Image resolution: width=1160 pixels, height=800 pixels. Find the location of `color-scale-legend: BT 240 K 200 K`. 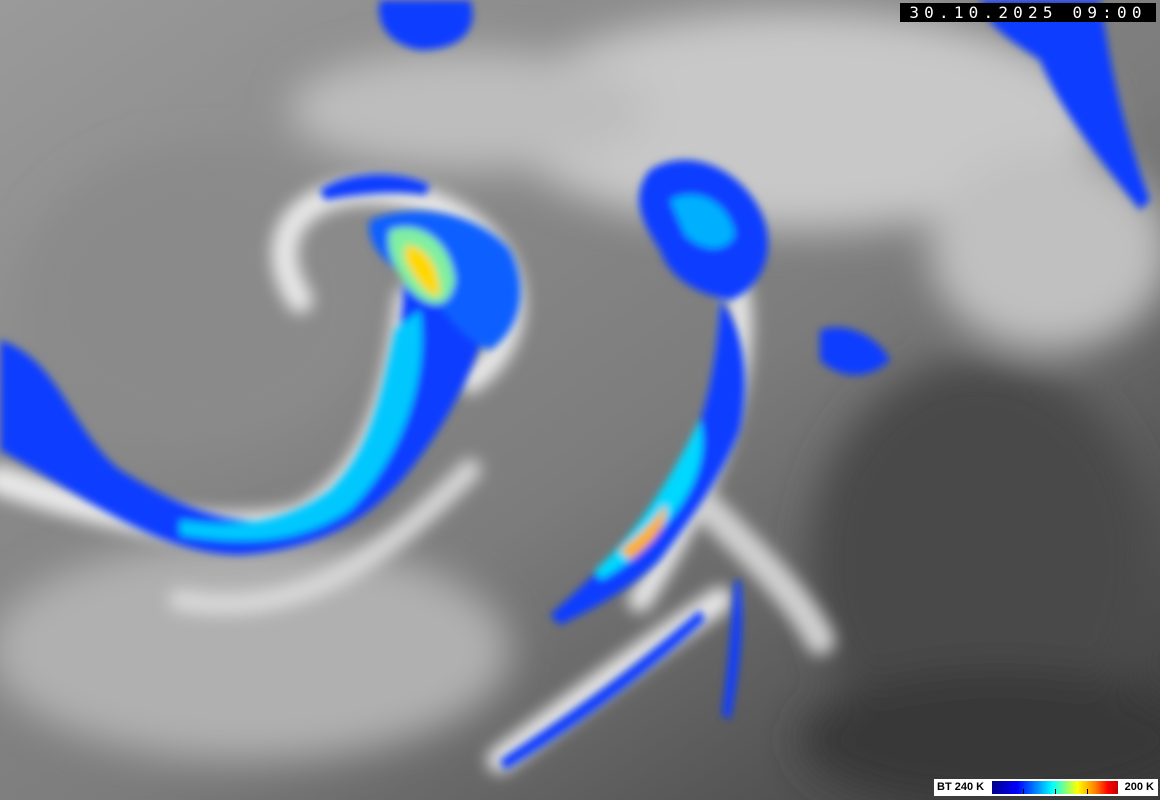

color-scale-legend: BT 240 K 200 K is located at coordinates (1046, 787).